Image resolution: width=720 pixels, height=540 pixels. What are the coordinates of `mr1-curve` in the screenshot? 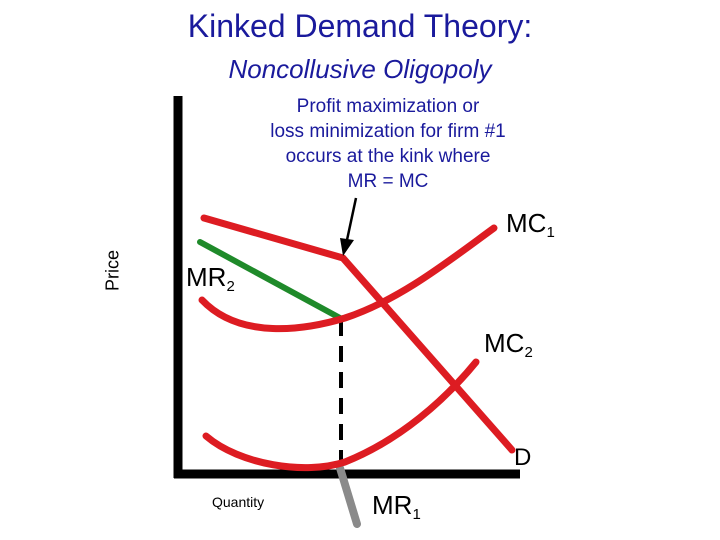 It's located at (348, 496).